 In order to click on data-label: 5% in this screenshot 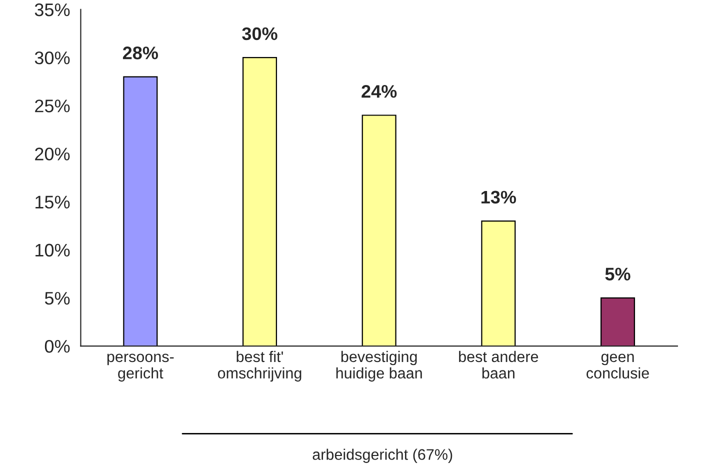, I will do `click(617, 274)`.